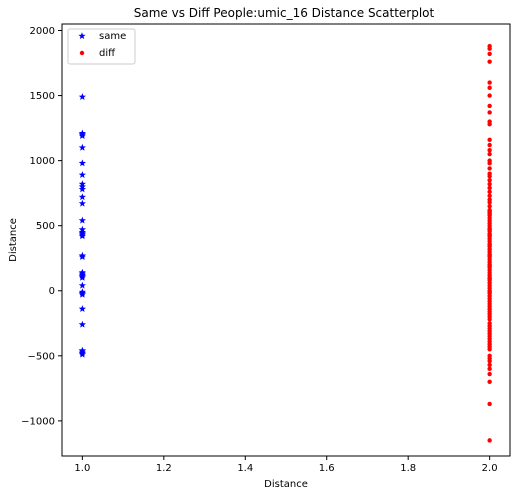 The image size is (515, 496). Describe the element at coordinates (41, 356) in the screenshot. I see `y-tick-label: −500` at that location.